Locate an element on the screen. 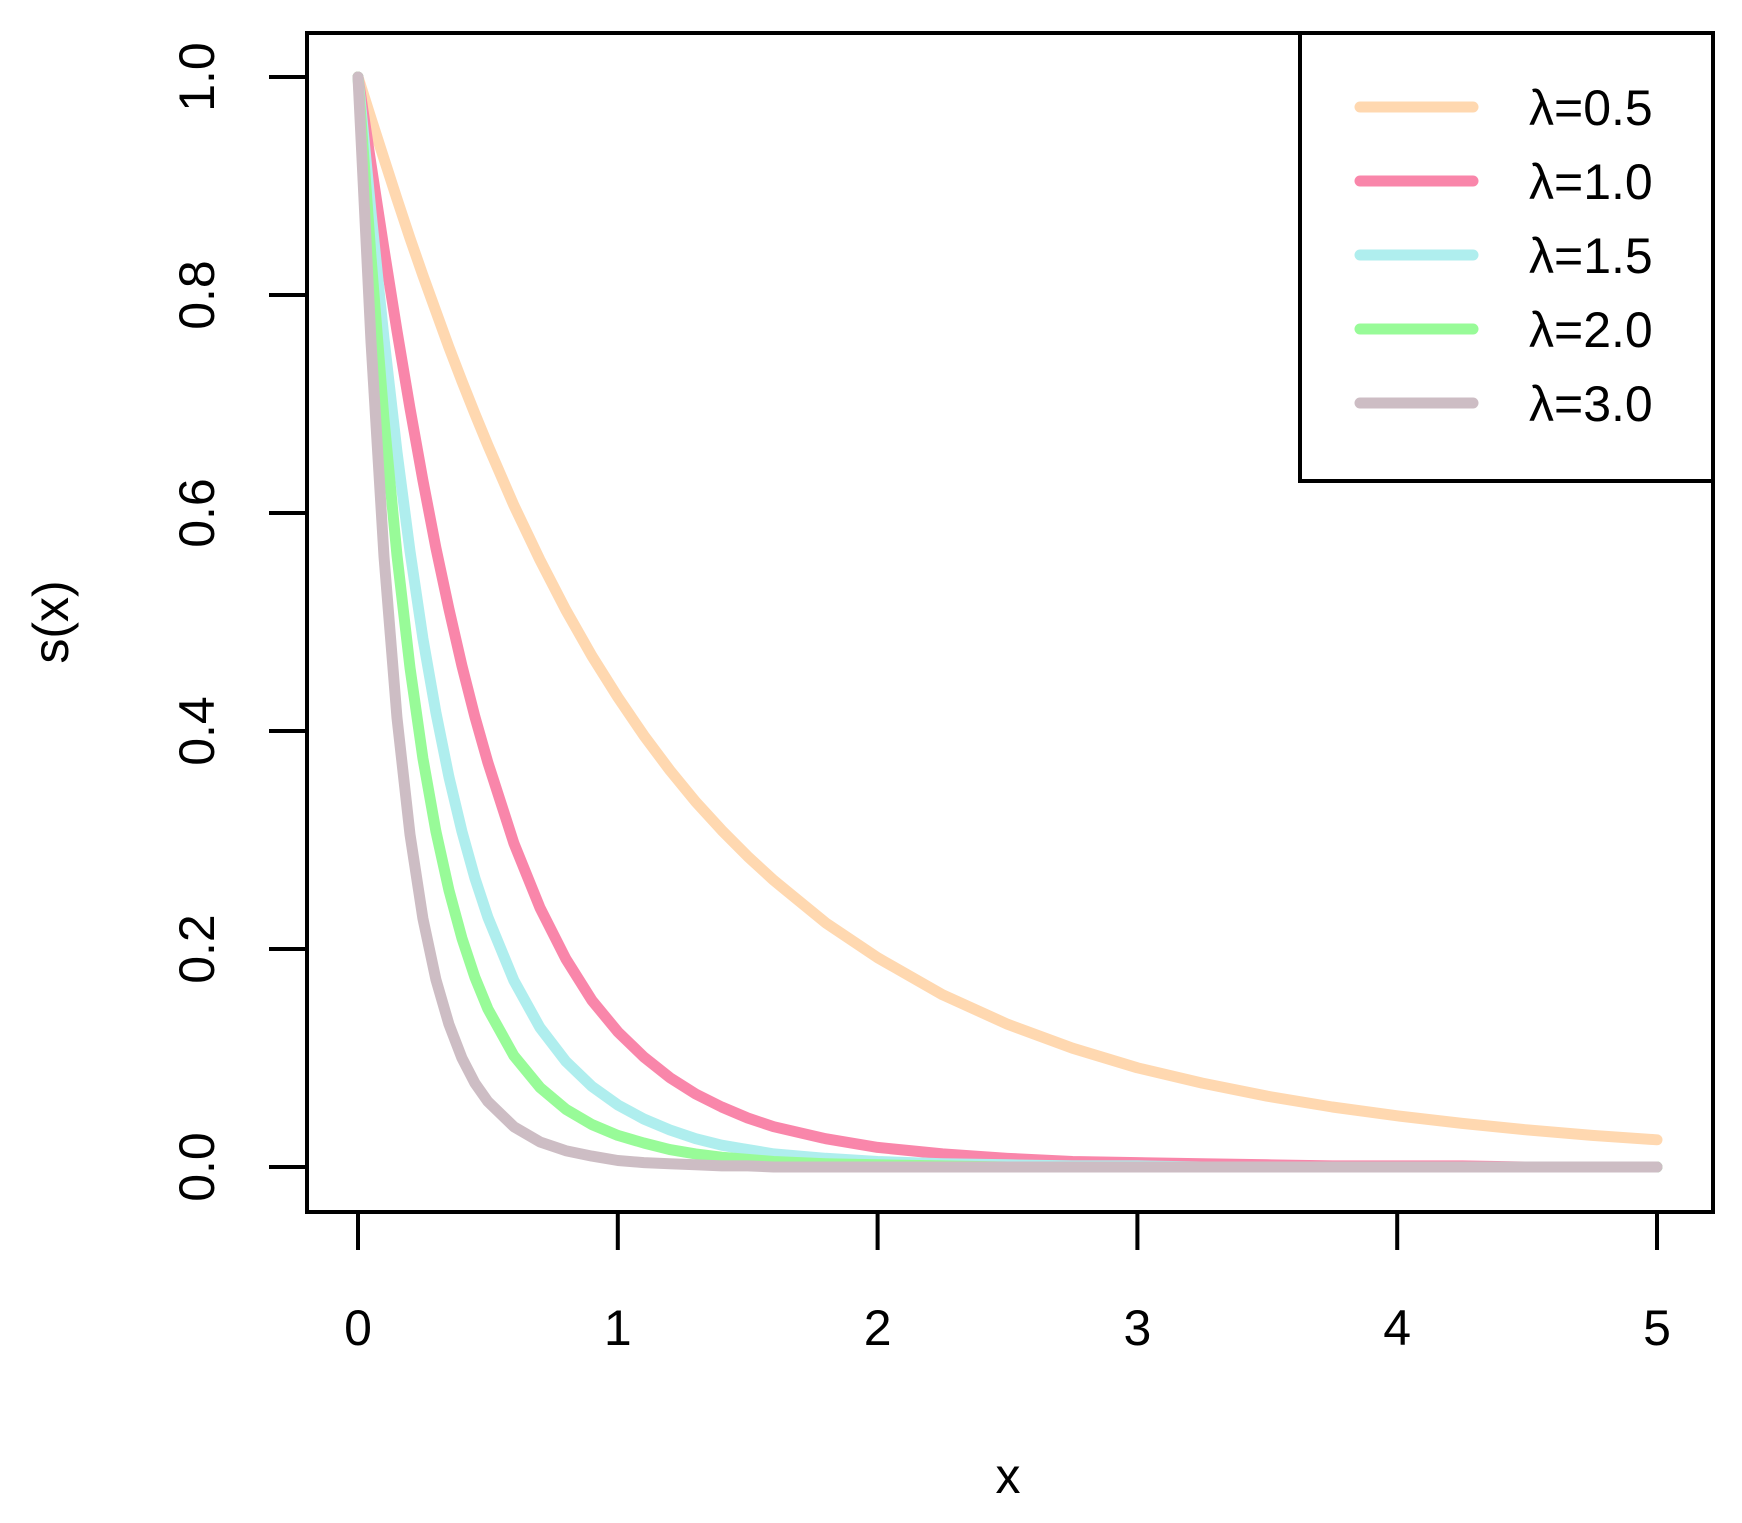  y-tick-label: 1.0 is located at coordinates (197, 77).